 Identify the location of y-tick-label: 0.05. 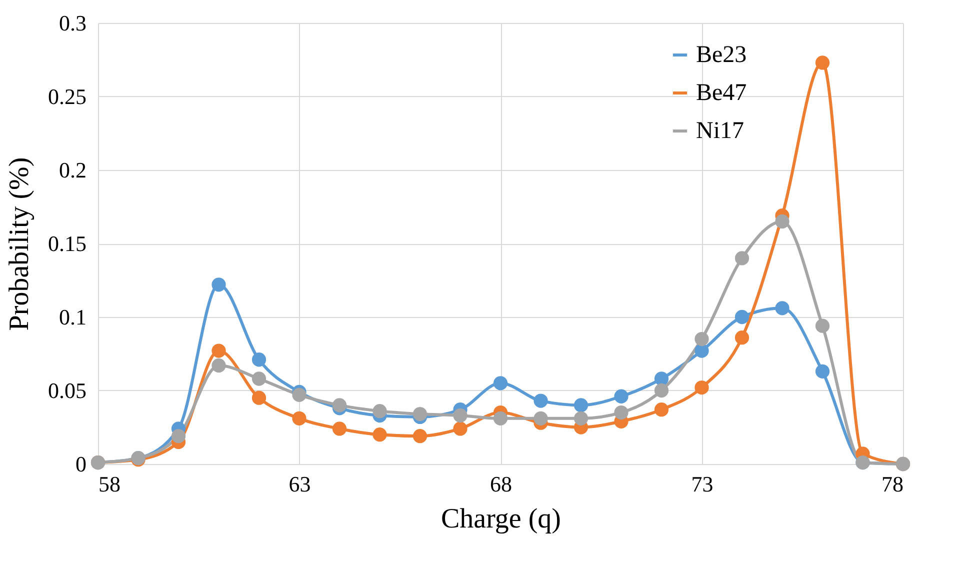
(67, 390).